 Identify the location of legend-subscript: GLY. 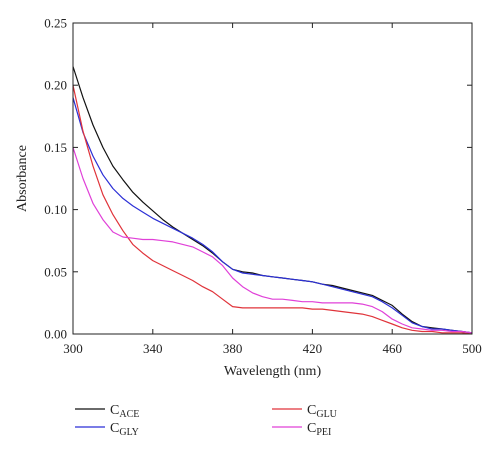
(129, 432).